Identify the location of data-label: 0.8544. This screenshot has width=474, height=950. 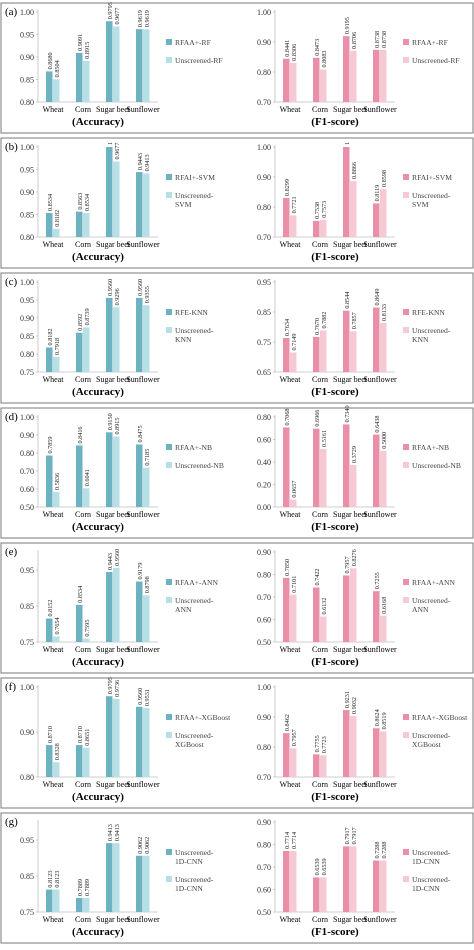
(347, 300).